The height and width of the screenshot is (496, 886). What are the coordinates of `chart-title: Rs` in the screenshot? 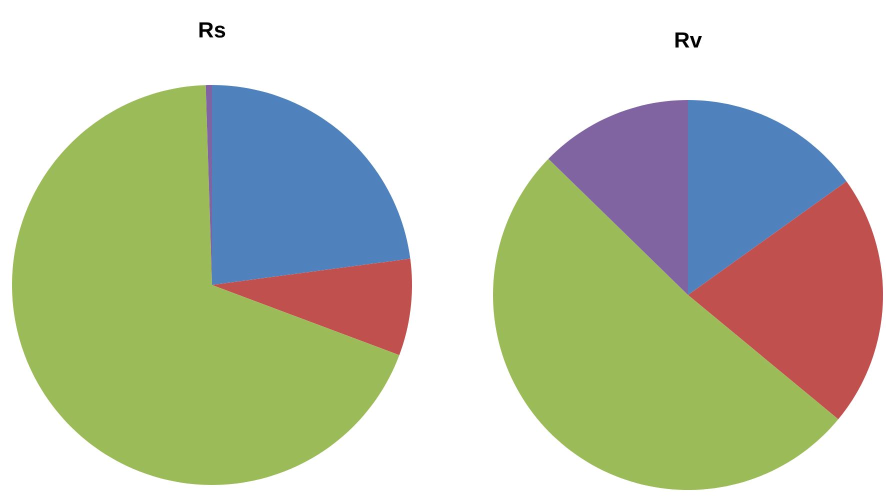 It's located at (212, 30).